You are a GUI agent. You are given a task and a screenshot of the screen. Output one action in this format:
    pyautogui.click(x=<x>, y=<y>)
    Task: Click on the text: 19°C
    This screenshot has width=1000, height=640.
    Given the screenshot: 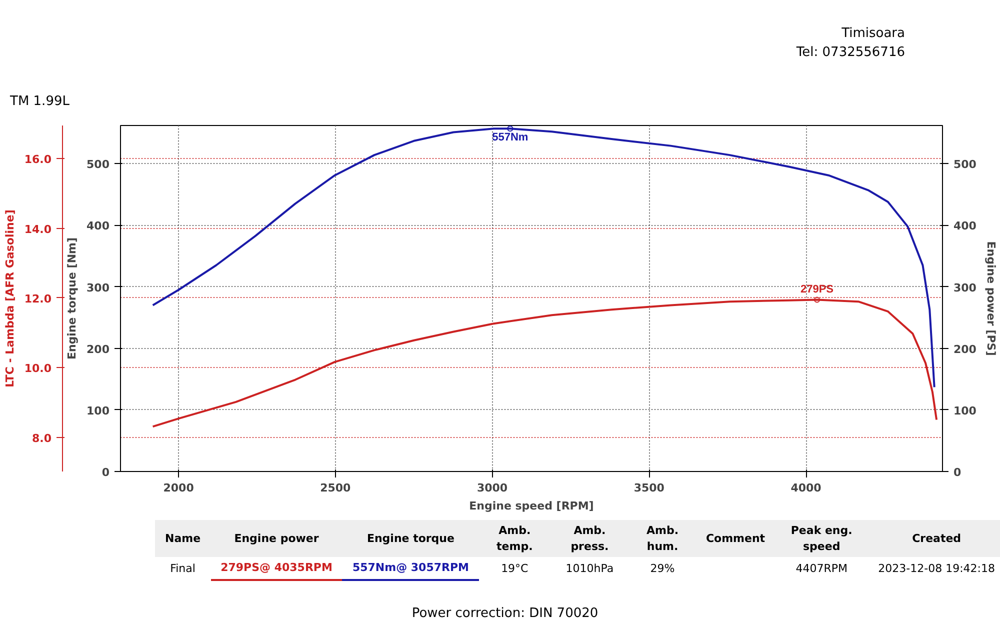 What is the action you would take?
    pyautogui.click(x=515, y=568)
    